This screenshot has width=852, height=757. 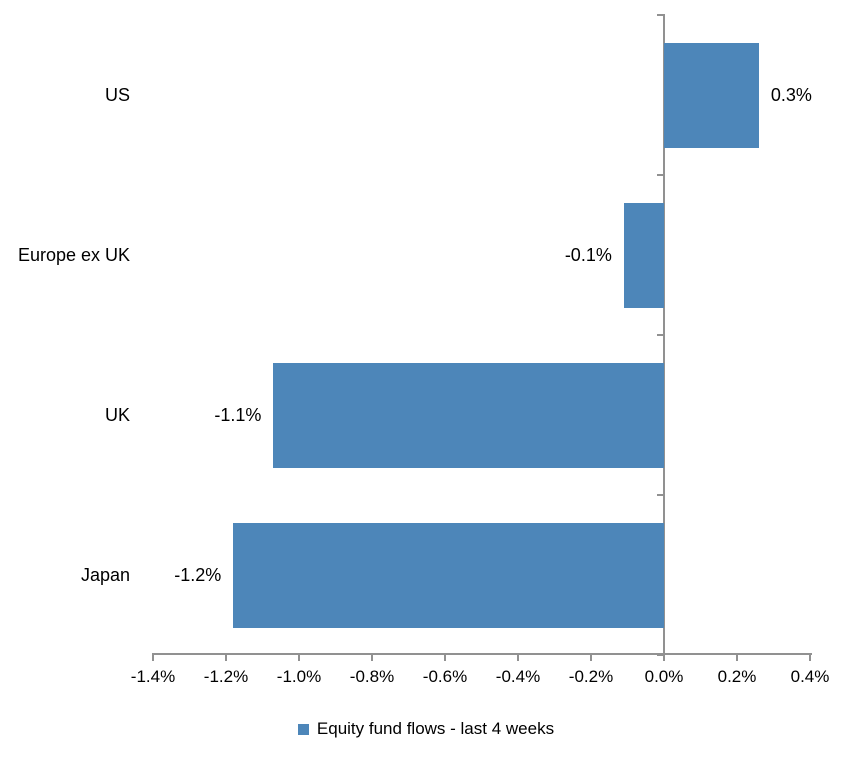 What do you see at coordinates (435, 728) in the screenshot?
I see `legend-label: Equity fund flows - last 4 weeks` at bounding box center [435, 728].